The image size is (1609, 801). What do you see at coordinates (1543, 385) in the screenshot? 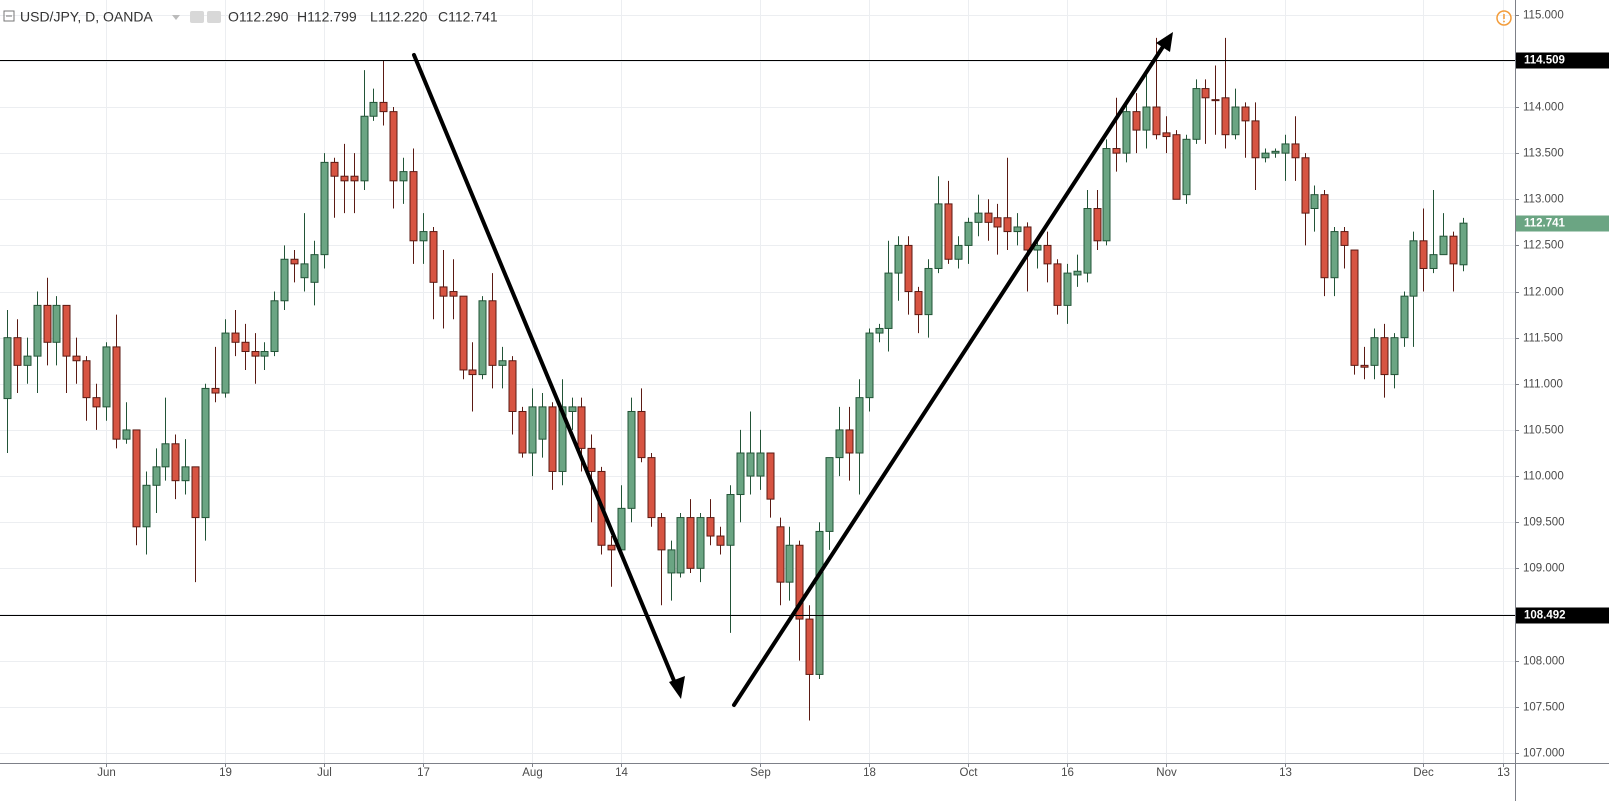
I see `y-tick-label: 111.000` at bounding box center [1543, 385].